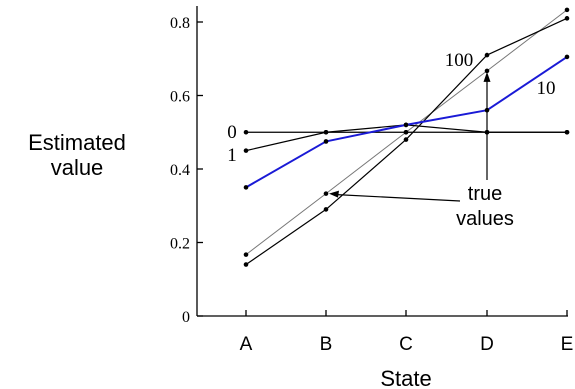 The width and height of the screenshot is (575, 389). I want to click on true-values-annotation-line2: values, so click(485, 219).